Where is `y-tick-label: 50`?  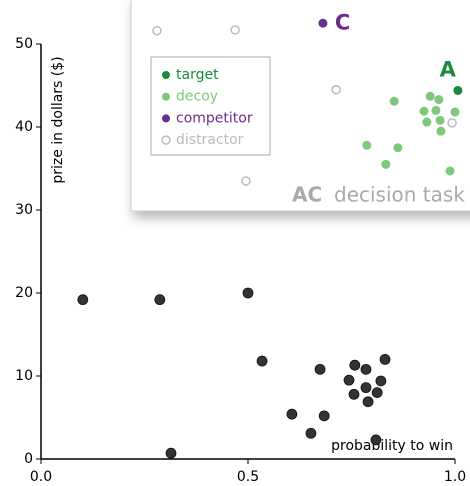
y-tick-label: 50 is located at coordinates (24, 44).